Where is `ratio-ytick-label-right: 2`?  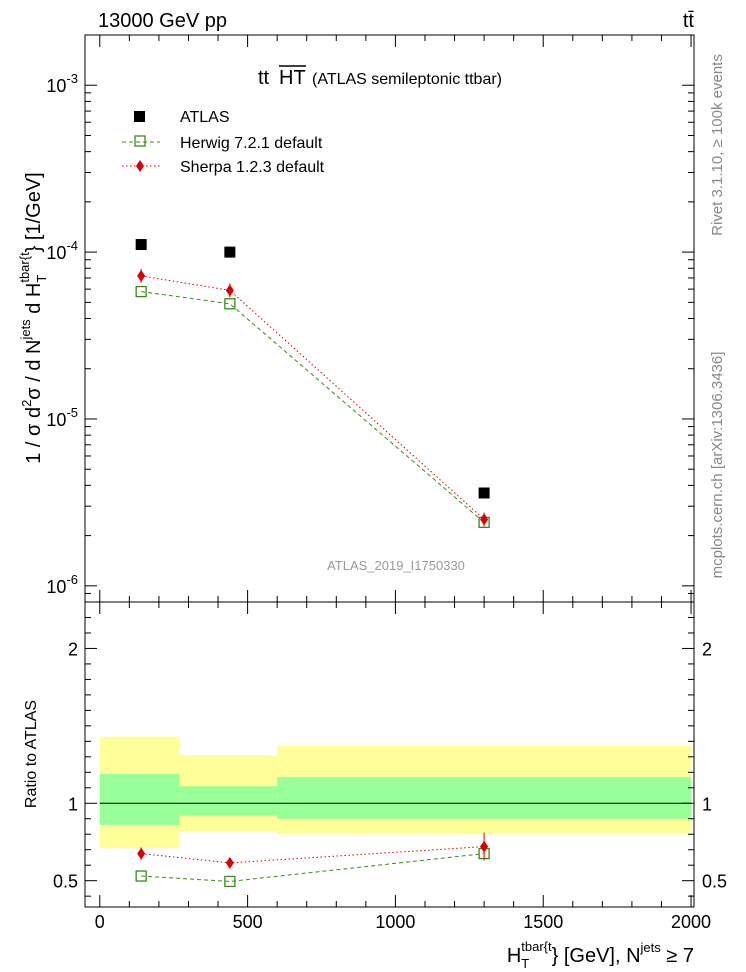
ratio-ytick-label-right: 2 is located at coordinates (707, 649).